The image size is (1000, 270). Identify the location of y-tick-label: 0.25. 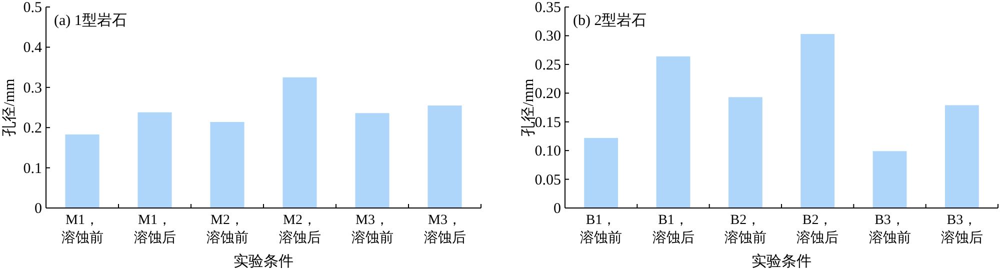
(547, 65).